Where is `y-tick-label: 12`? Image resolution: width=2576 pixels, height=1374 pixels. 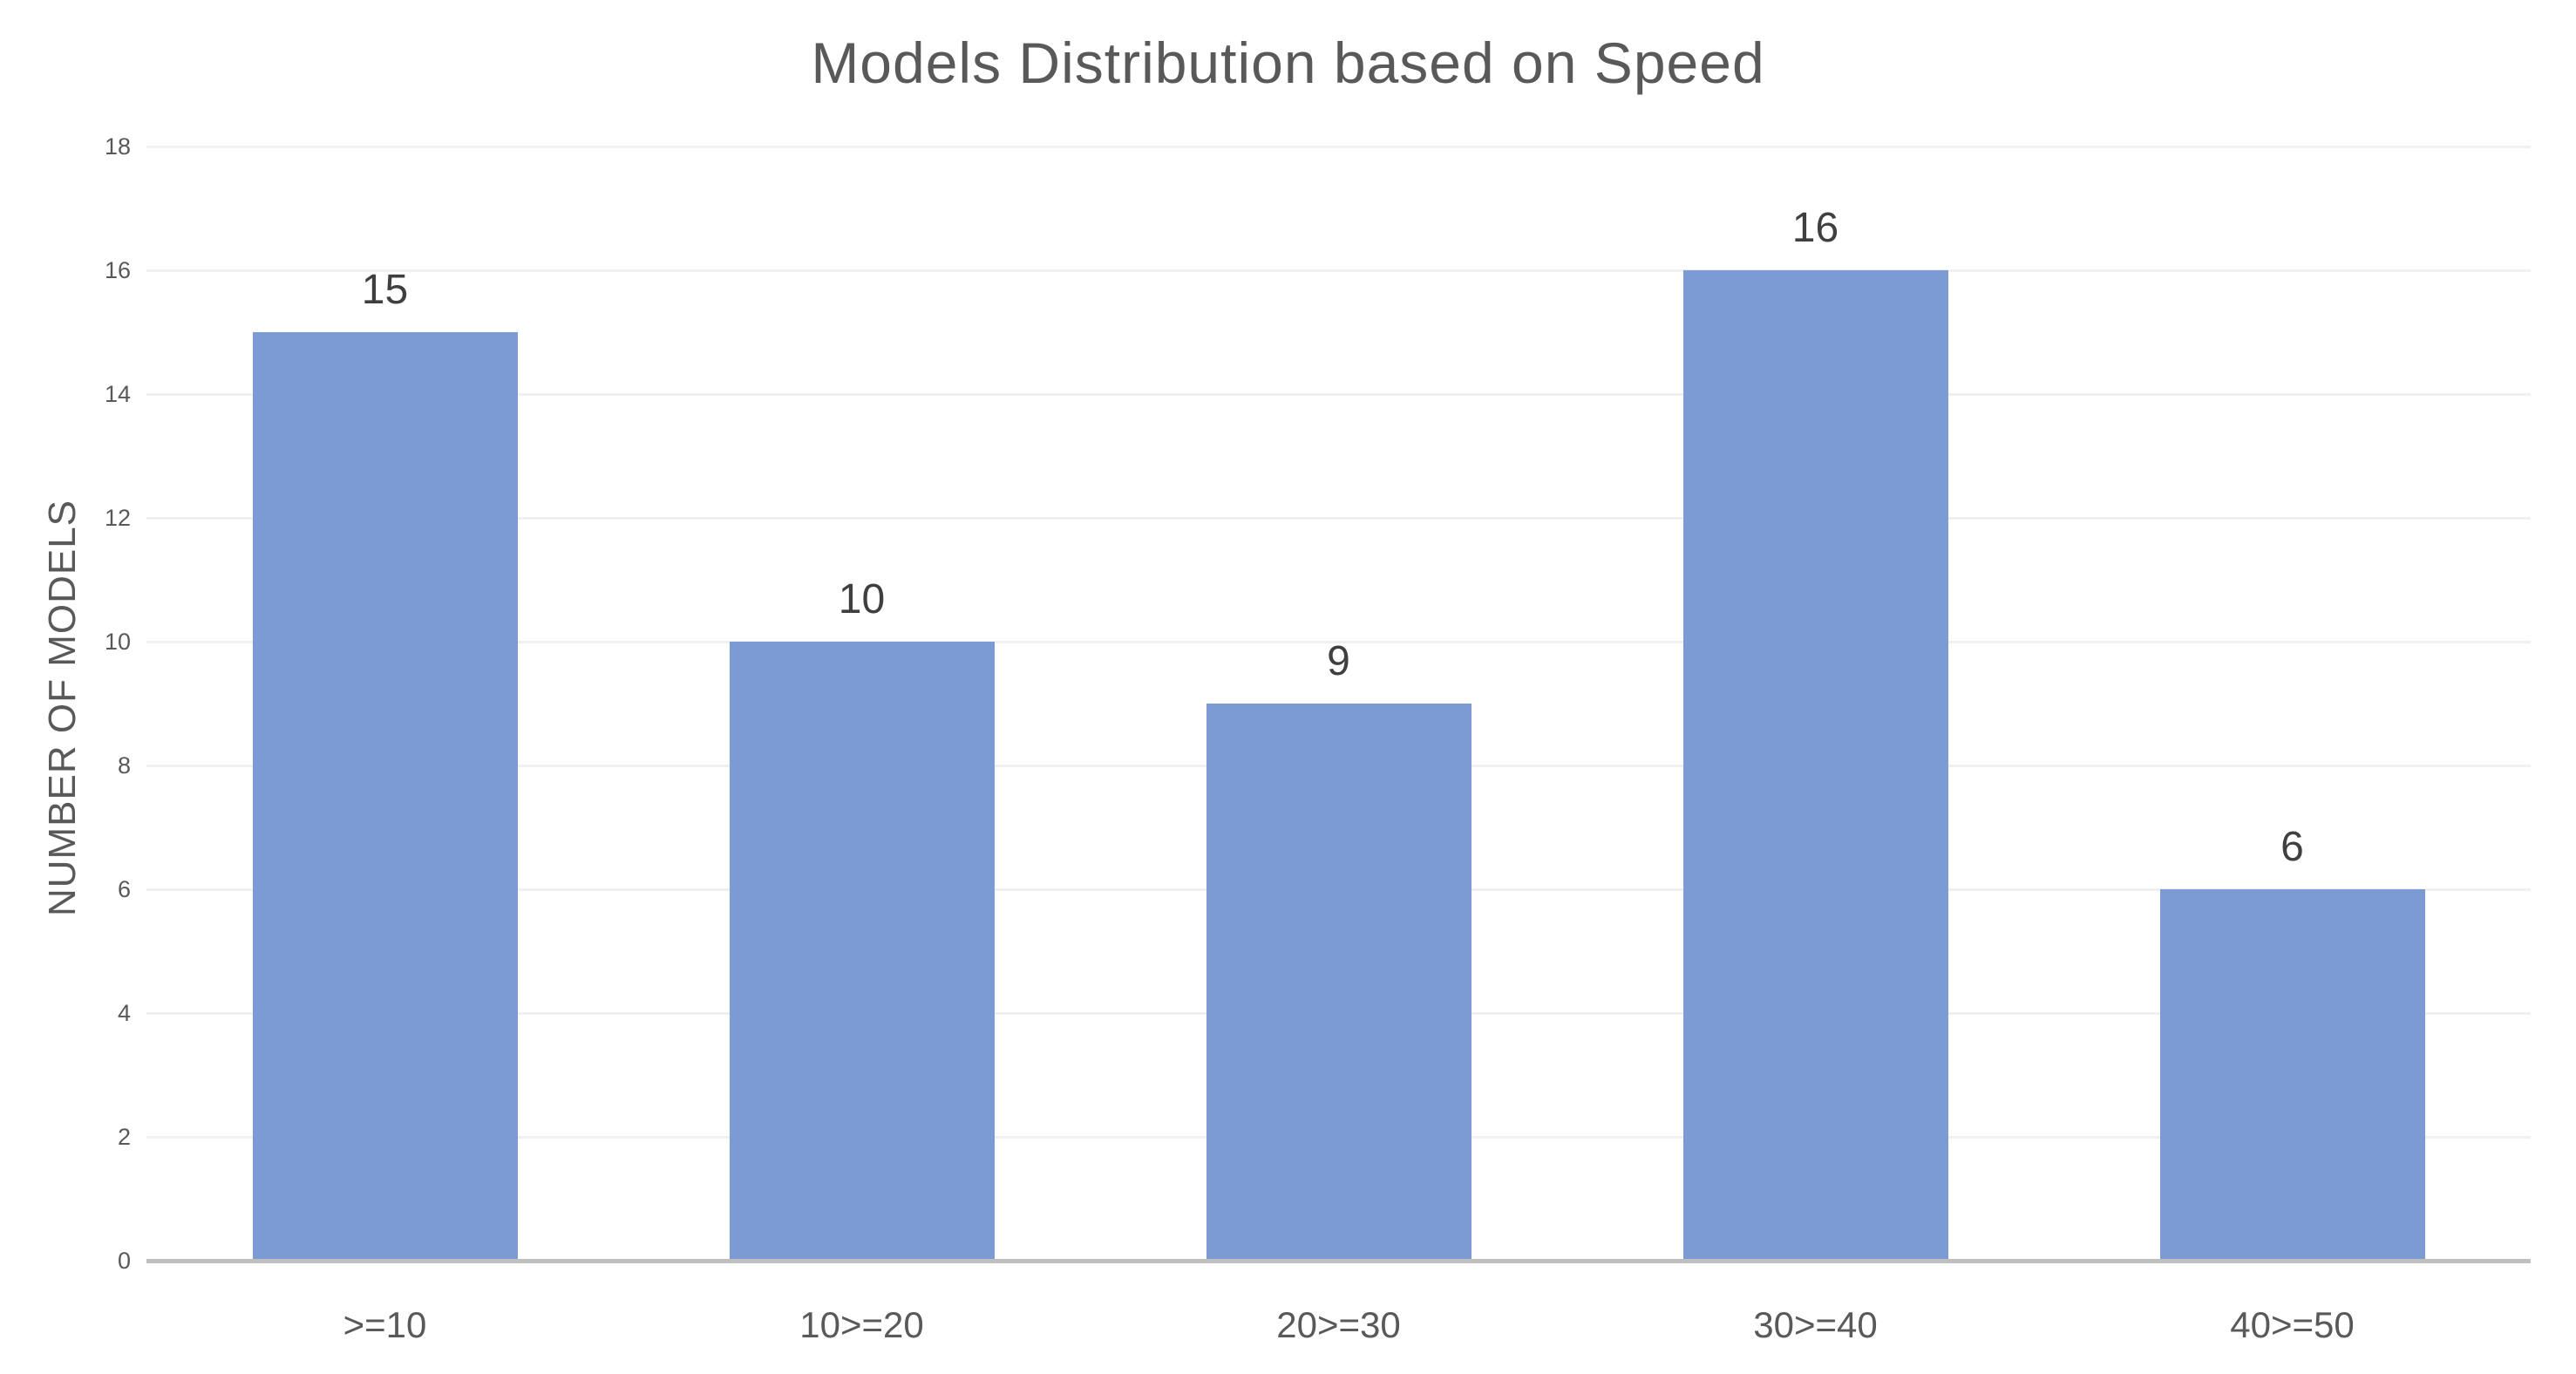 y-tick-label: 12 is located at coordinates (117, 518).